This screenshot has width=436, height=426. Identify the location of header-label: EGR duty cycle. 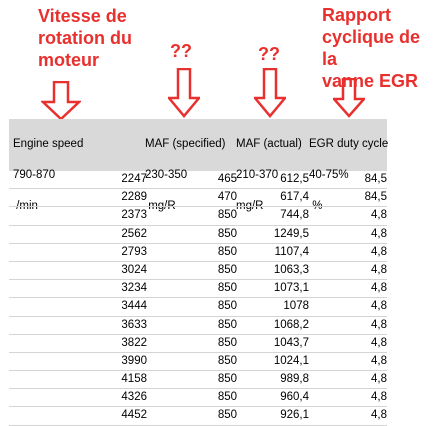
(349, 143).